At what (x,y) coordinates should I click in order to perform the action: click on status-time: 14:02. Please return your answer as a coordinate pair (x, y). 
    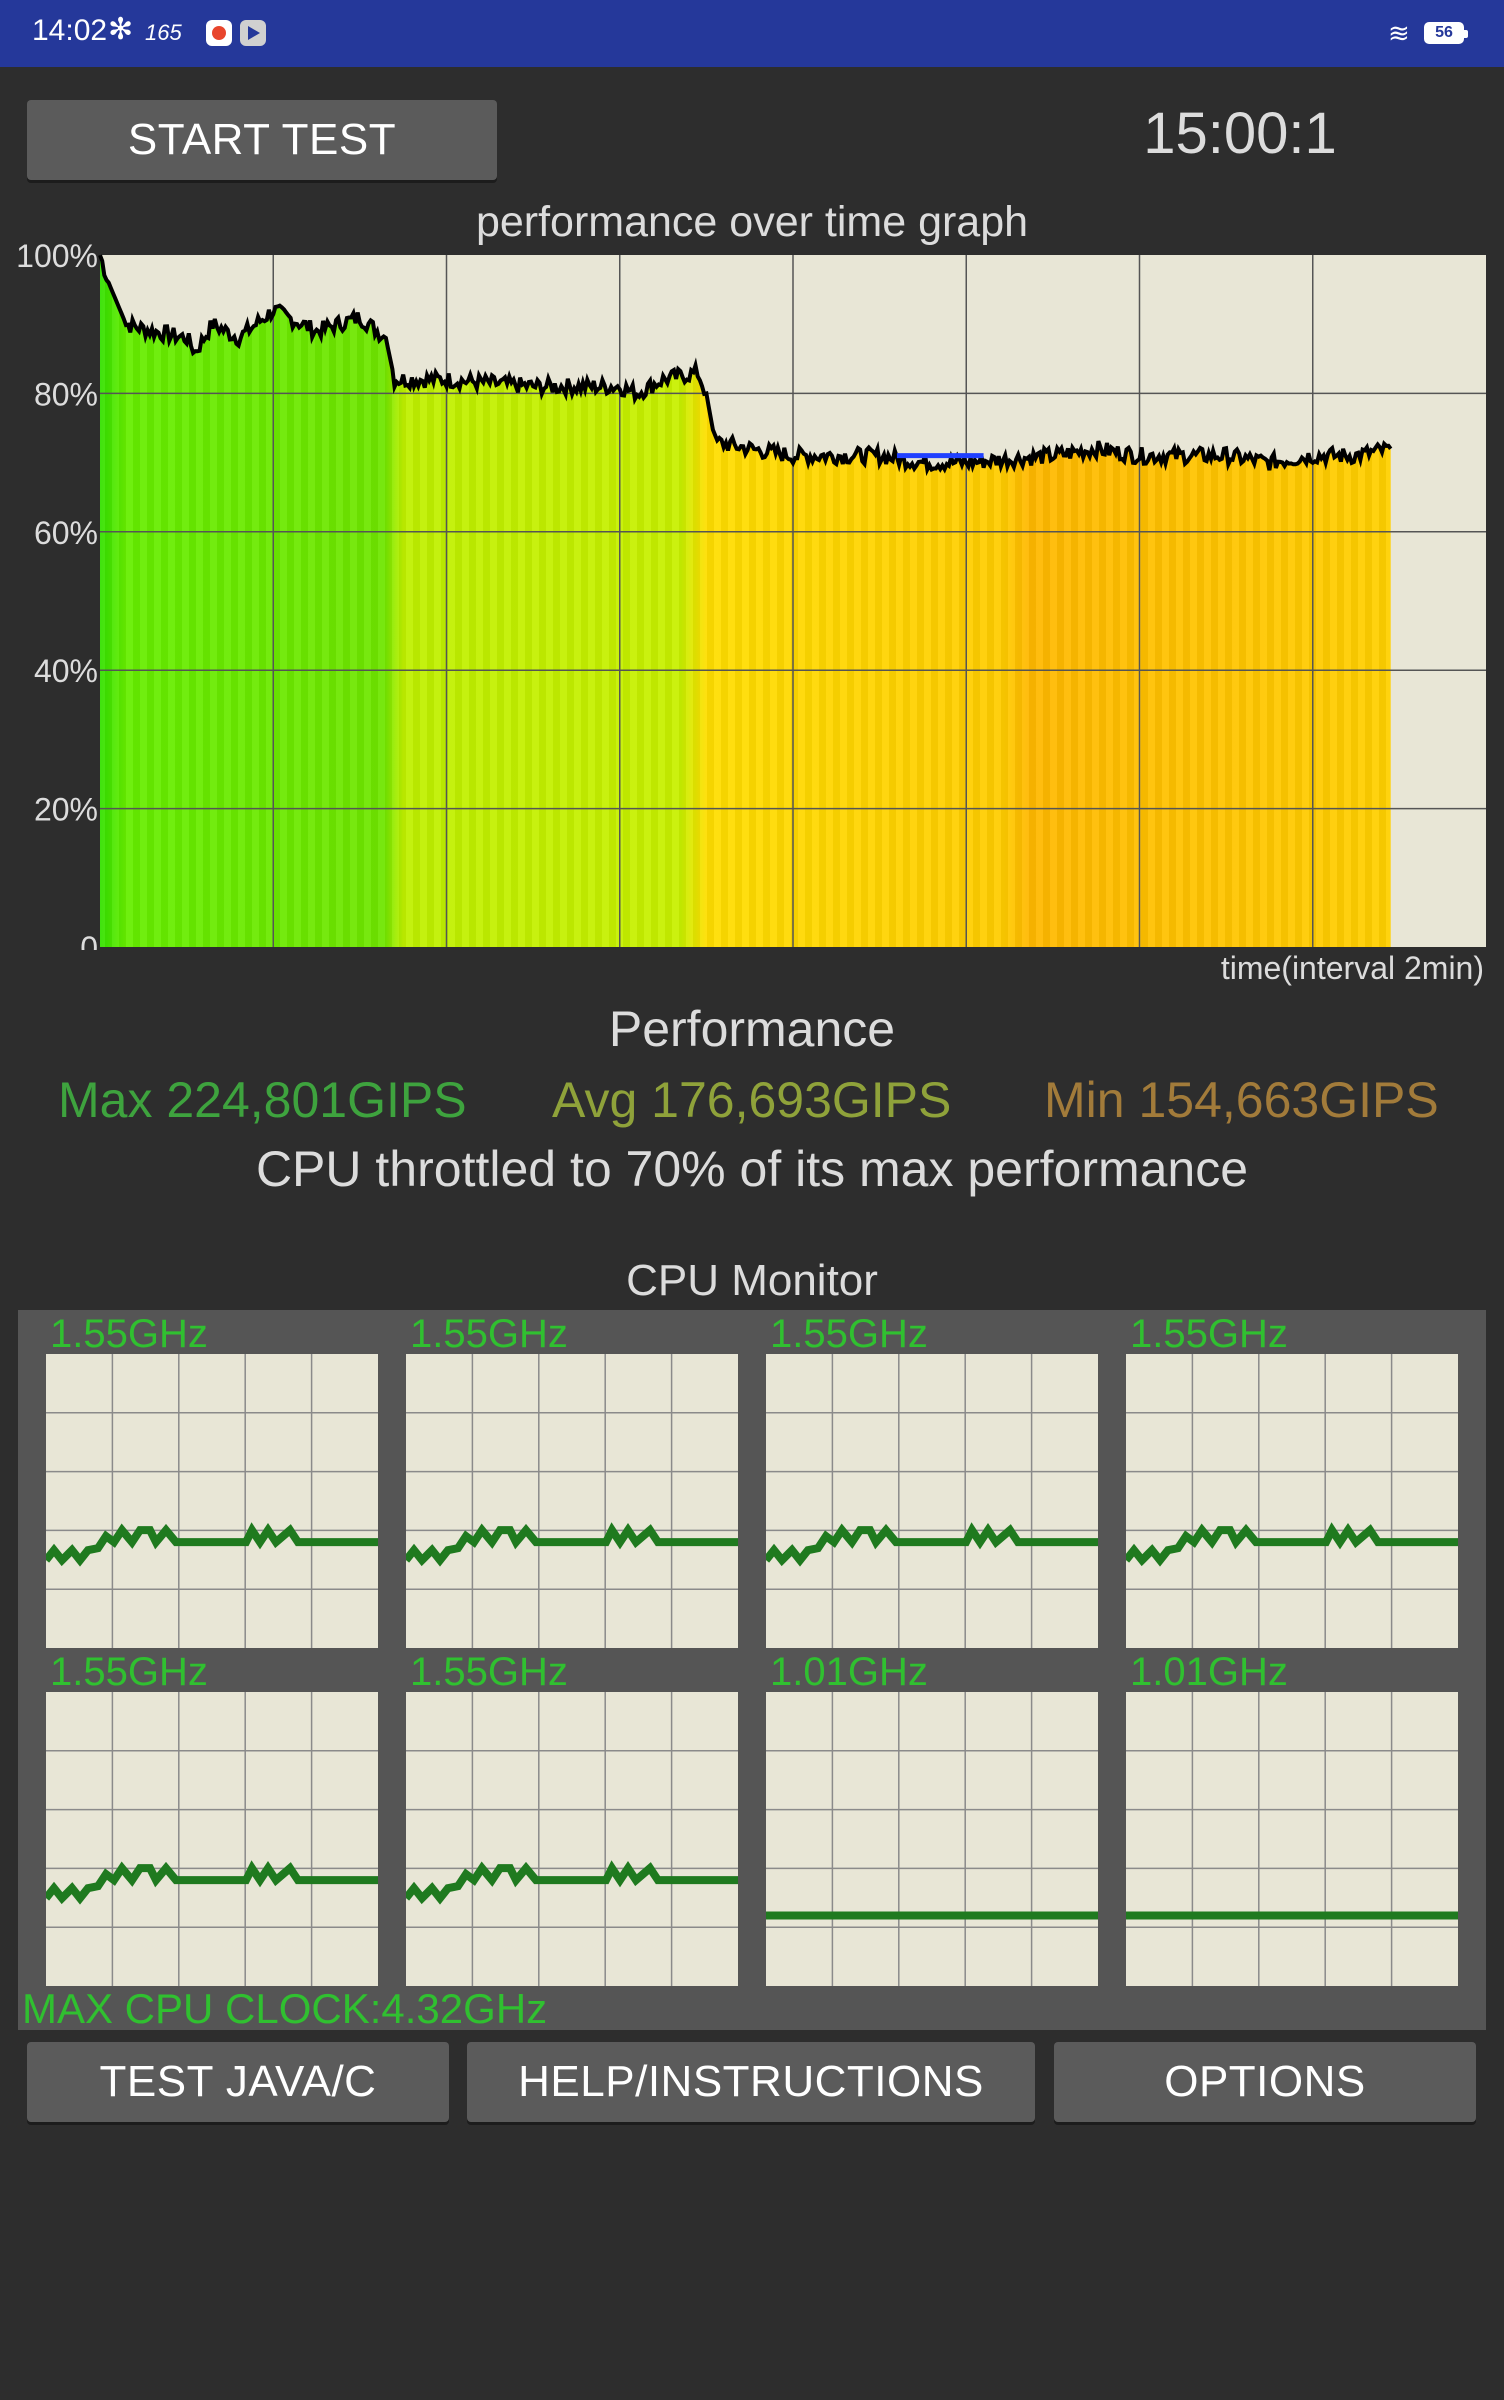
    Looking at the image, I should click on (70, 30).